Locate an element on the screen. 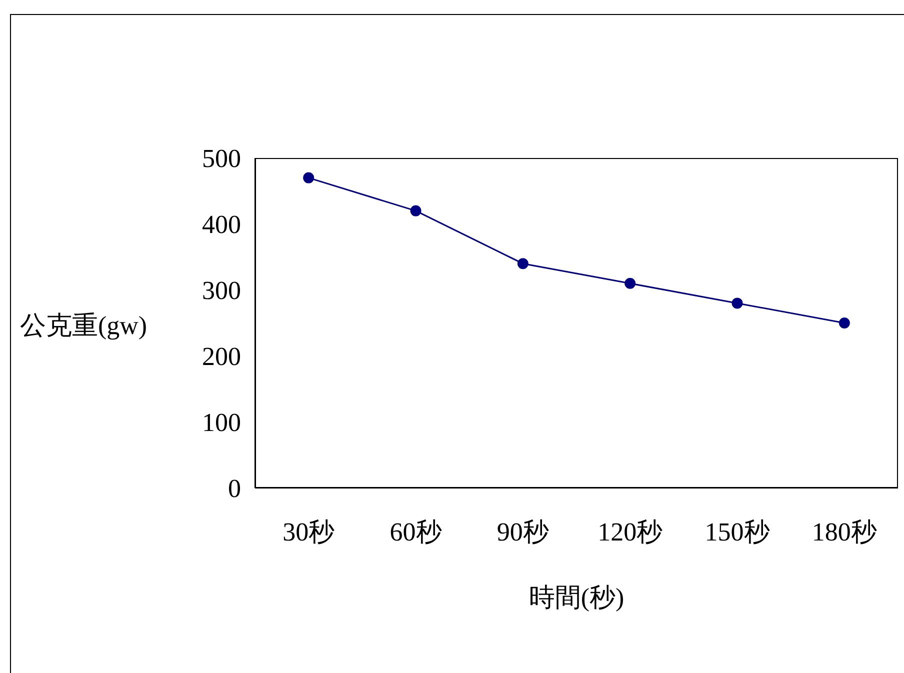 The image size is (904, 673). y-tick-label: 0 is located at coordinates (234, 489).